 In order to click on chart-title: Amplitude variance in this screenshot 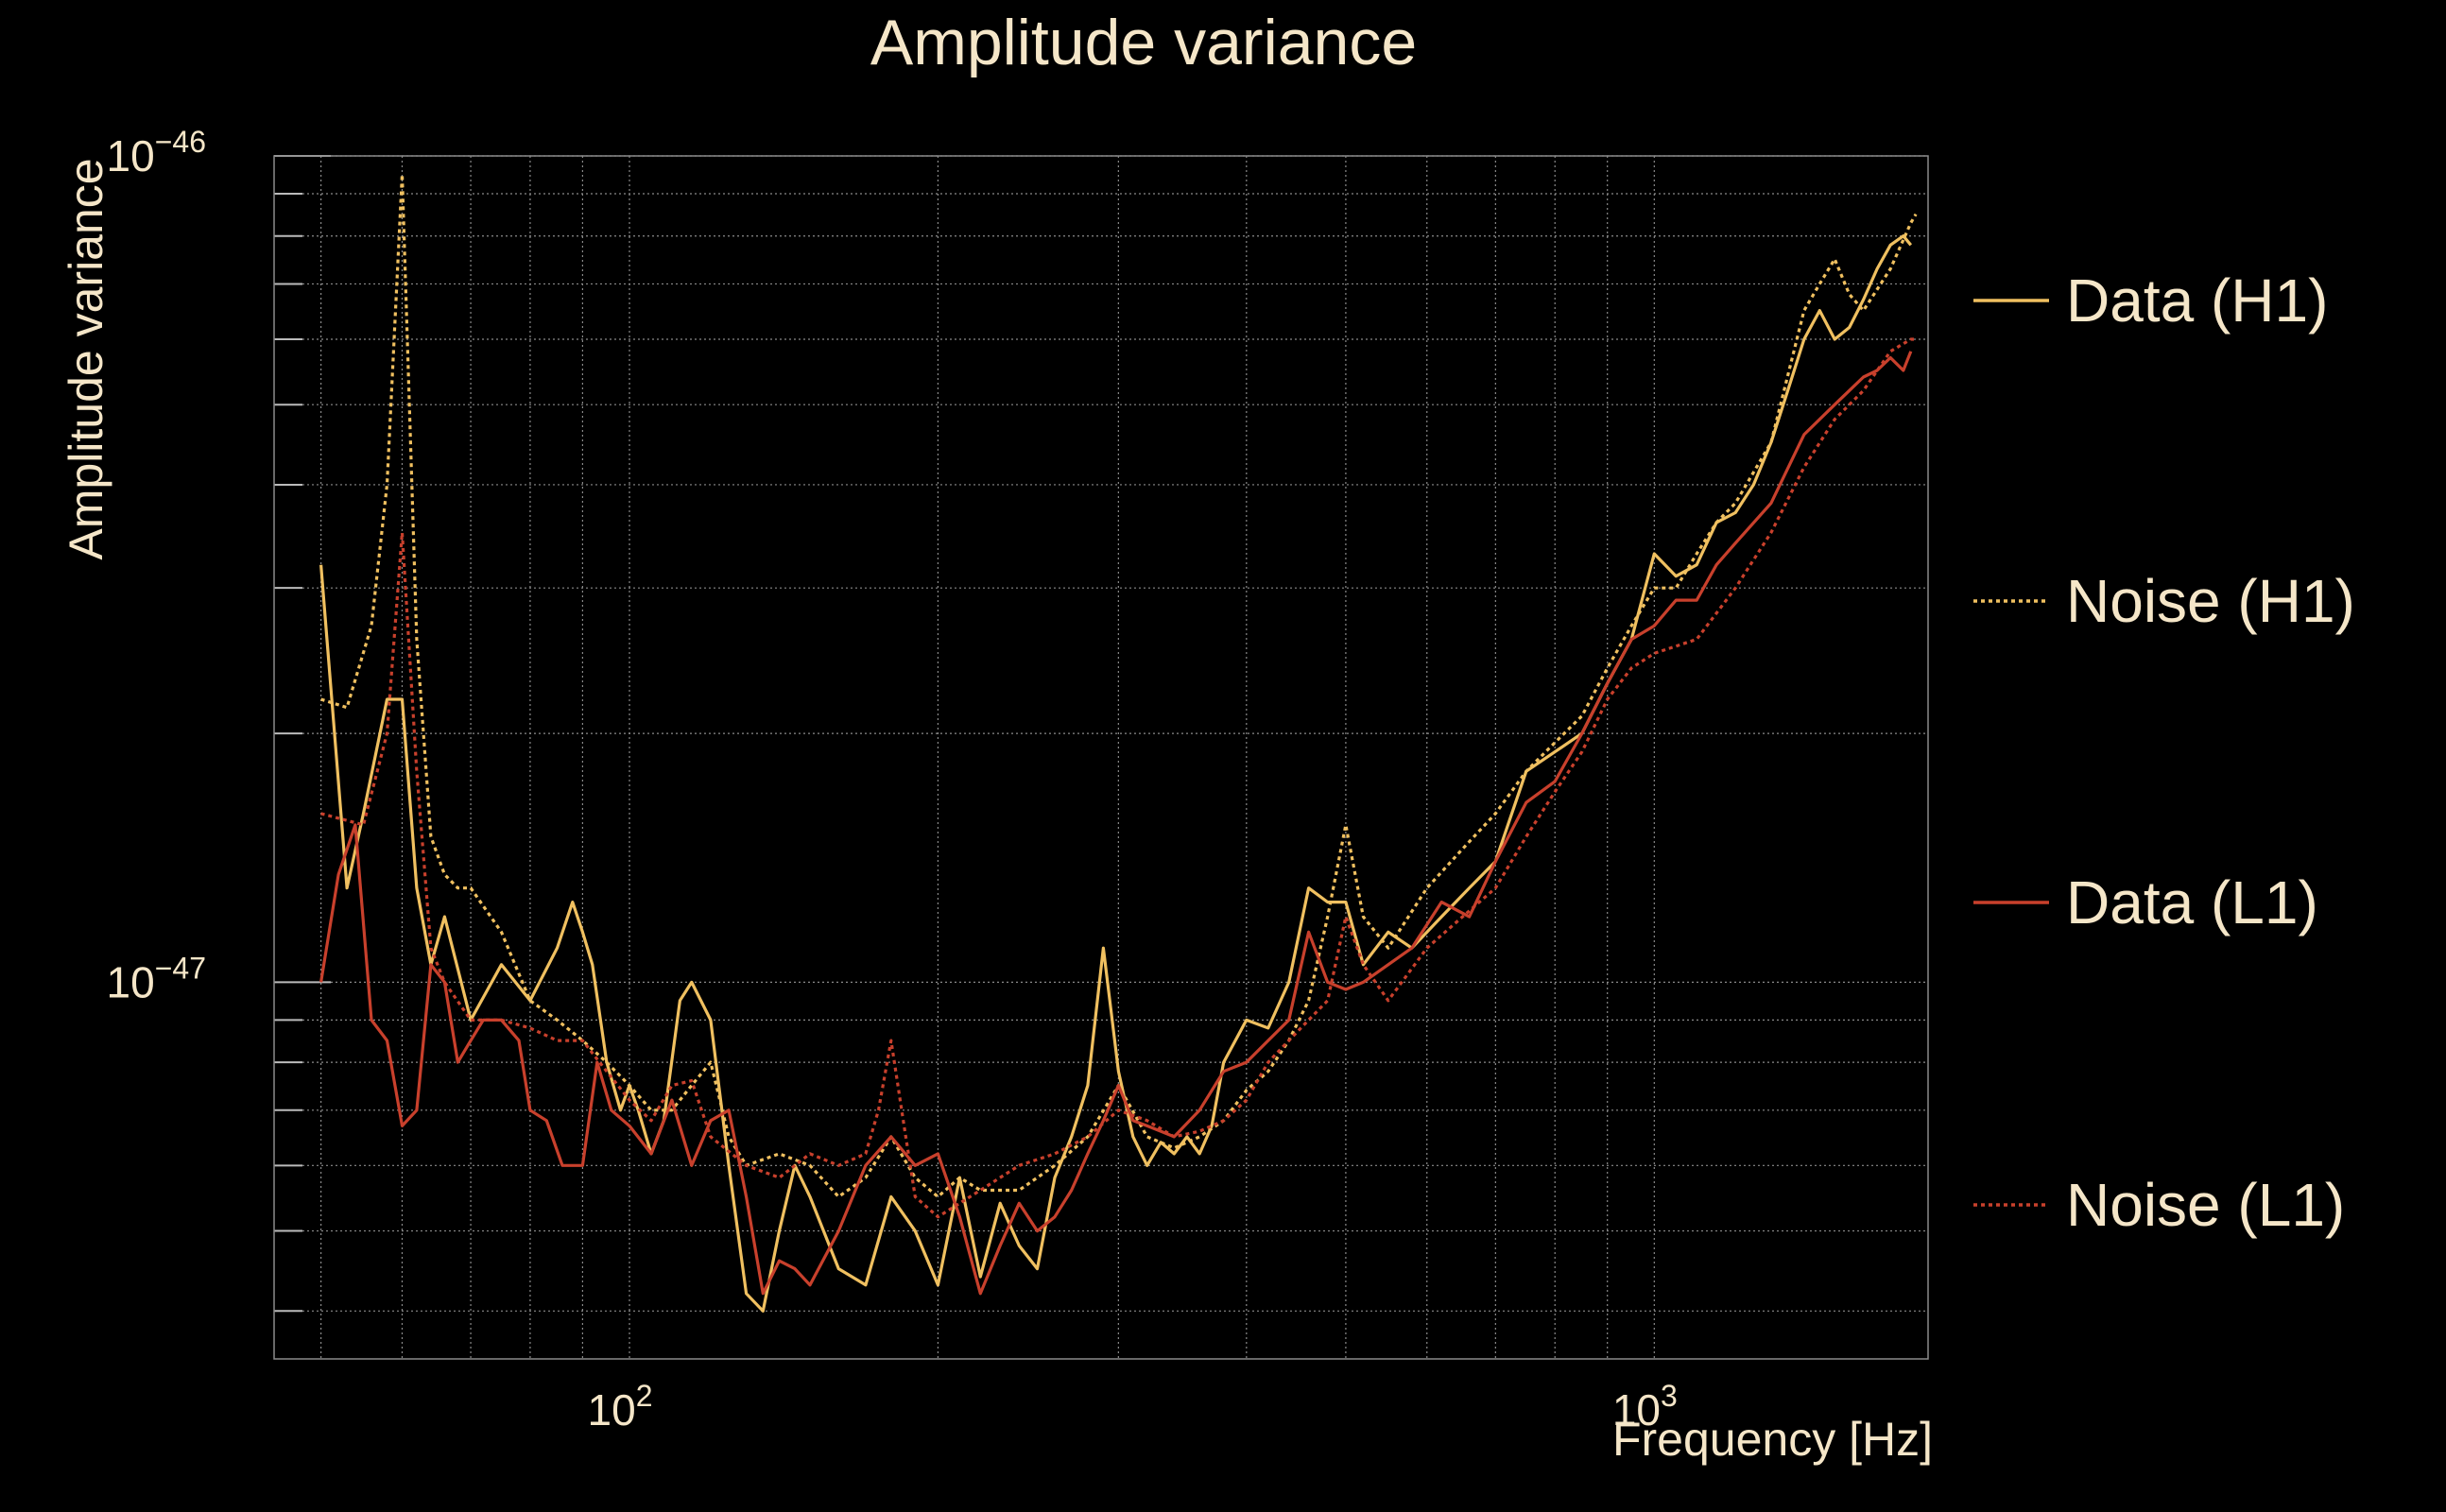, I will do `click(1144, 42)`.